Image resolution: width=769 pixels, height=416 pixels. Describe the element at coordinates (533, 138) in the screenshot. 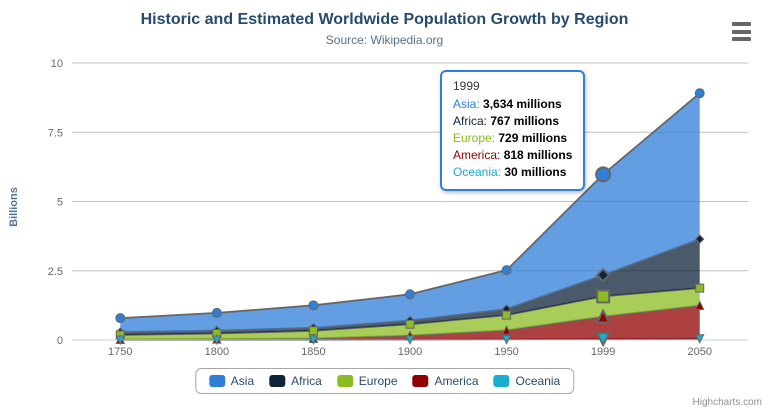

I see `tooltip-series-value: 729 millions` at that location.